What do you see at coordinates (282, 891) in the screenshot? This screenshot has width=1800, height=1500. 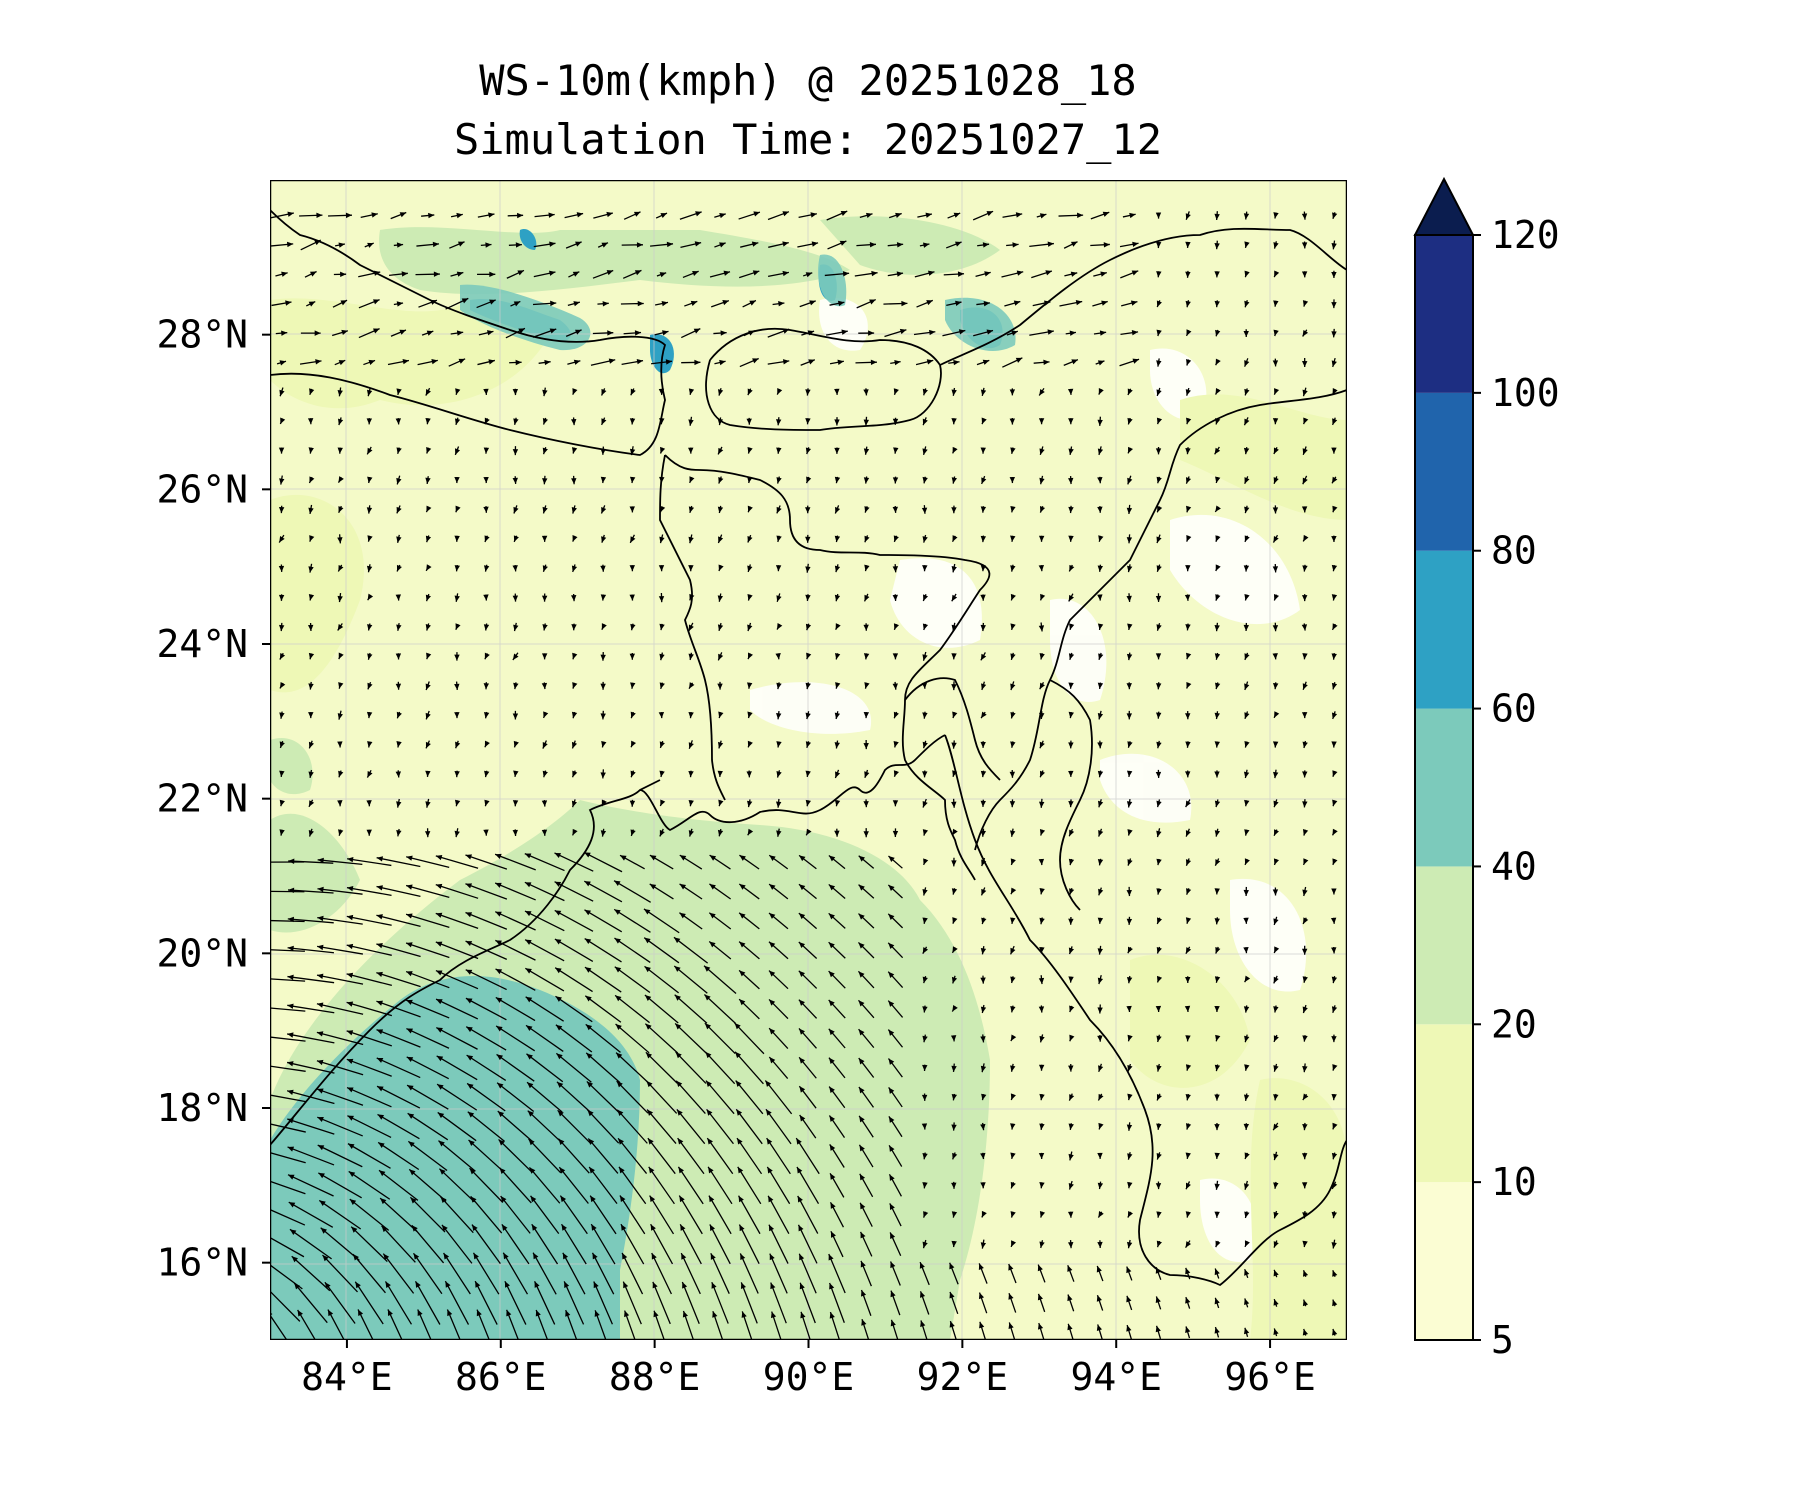 I see `wind-arrow-shaft` at bounding box center [282, 891].